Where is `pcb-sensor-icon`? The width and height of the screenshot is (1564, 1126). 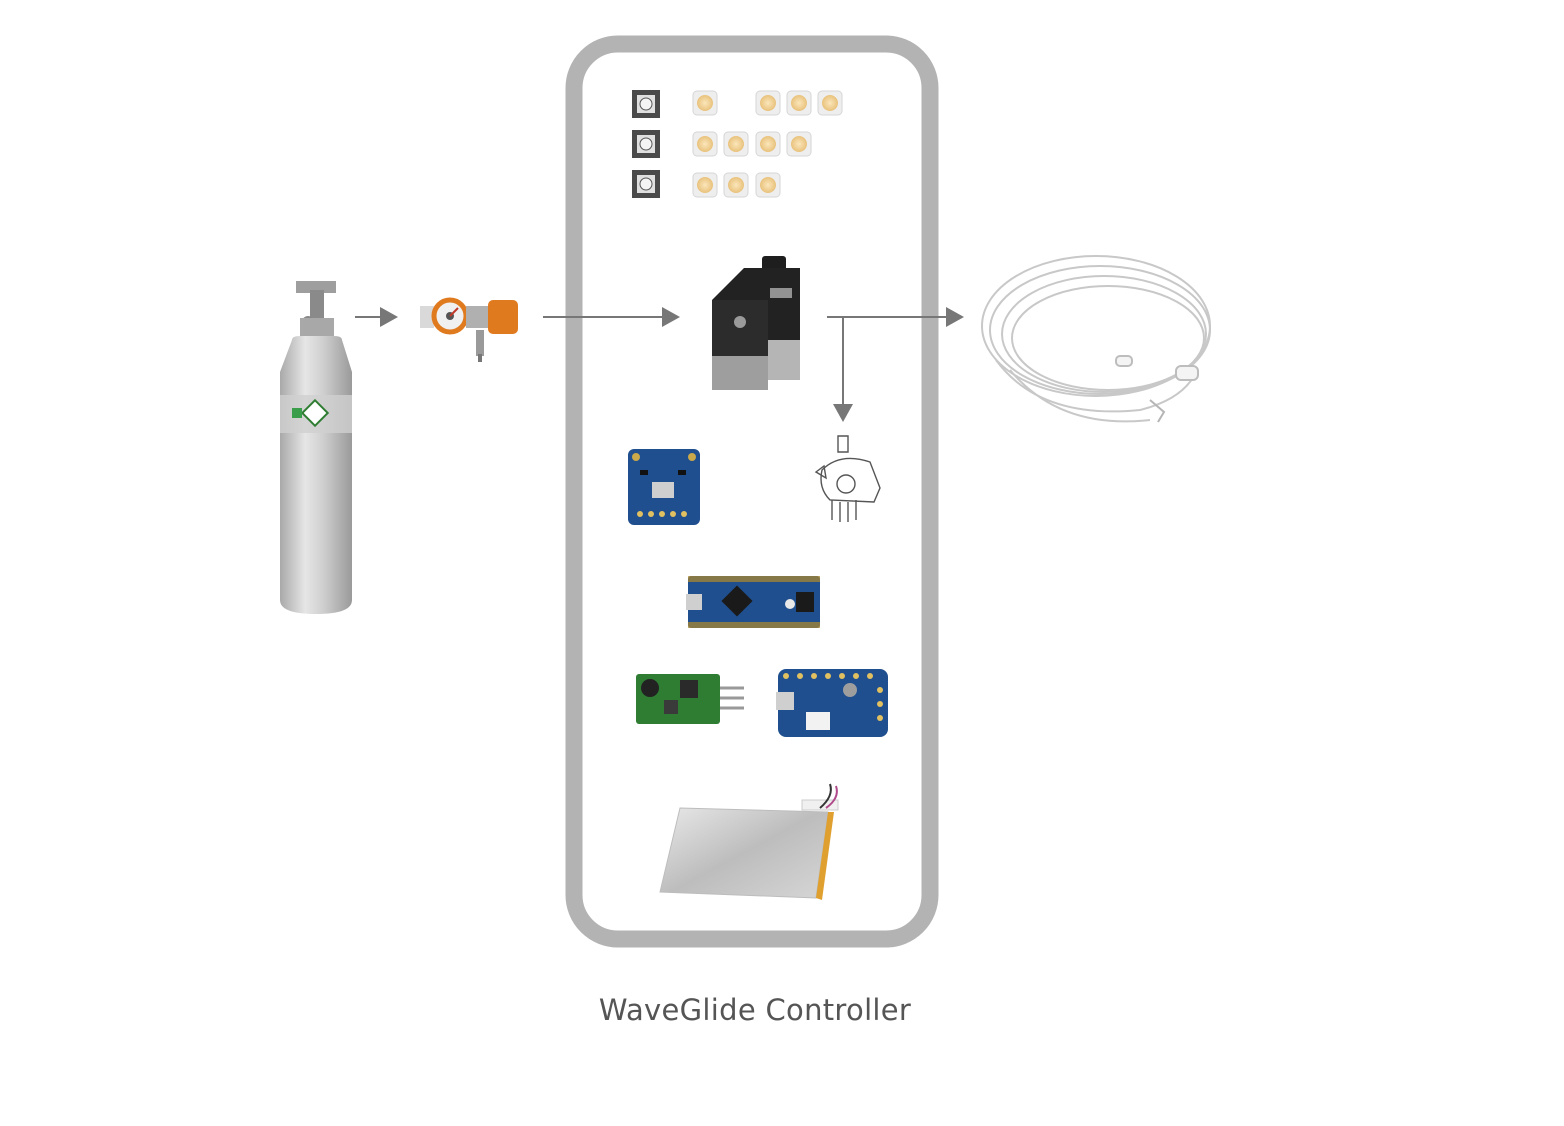
pcb-sensor-icon is located at coordinates (664, 487).